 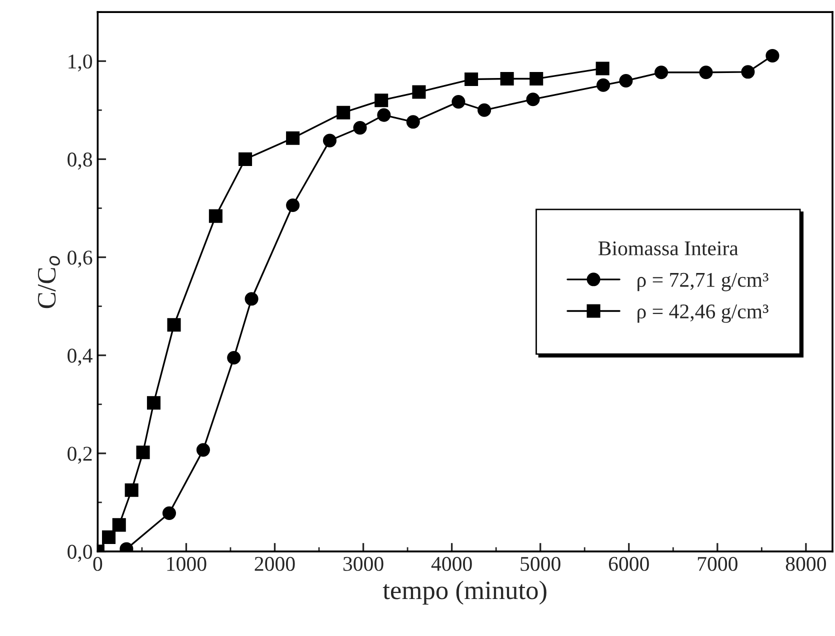 What do you see at coordinates (186, 563) in the screenshot?
I see `x-tick-label: 1000` at bounding box center [186, 563].